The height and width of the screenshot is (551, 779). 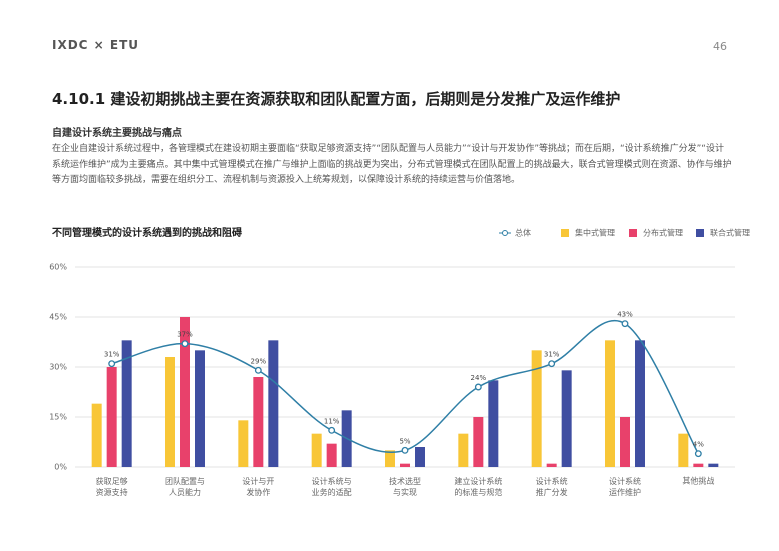 What do you see at coordinates (595, 233) in the screenshot?
I see `legend-label: 集中式管理` at bounding box center [595, 233].